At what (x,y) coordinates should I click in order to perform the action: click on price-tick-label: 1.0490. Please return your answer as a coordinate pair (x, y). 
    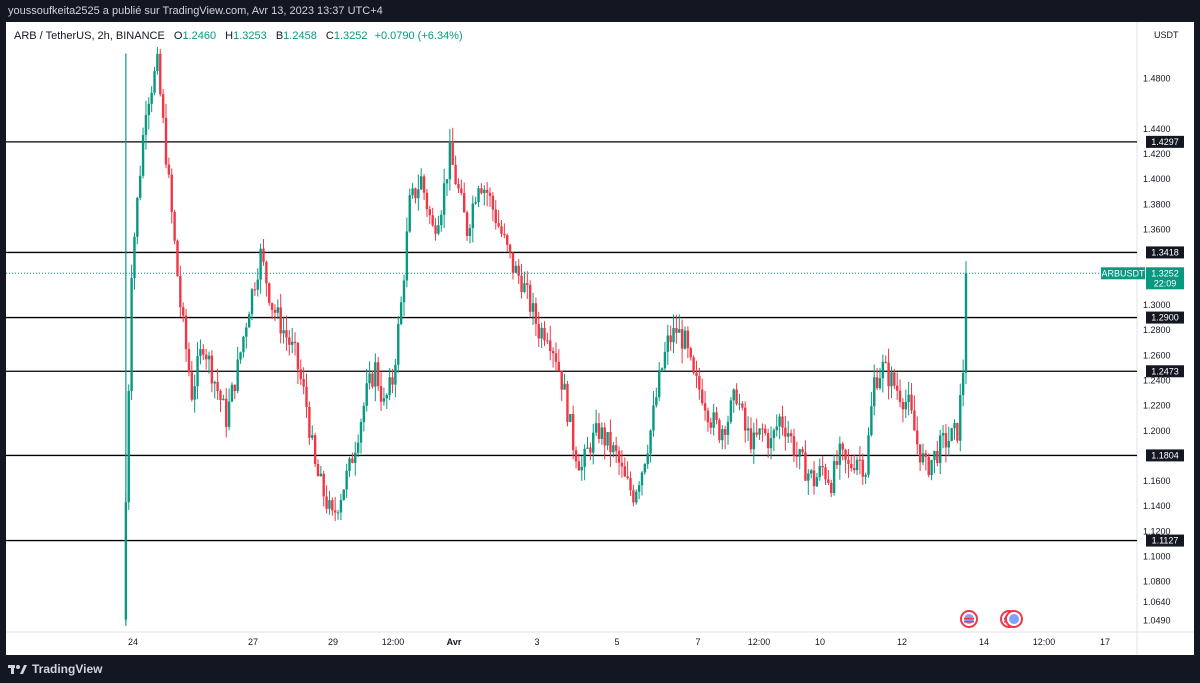
    Looking at the image, I should click on (1157, 621).